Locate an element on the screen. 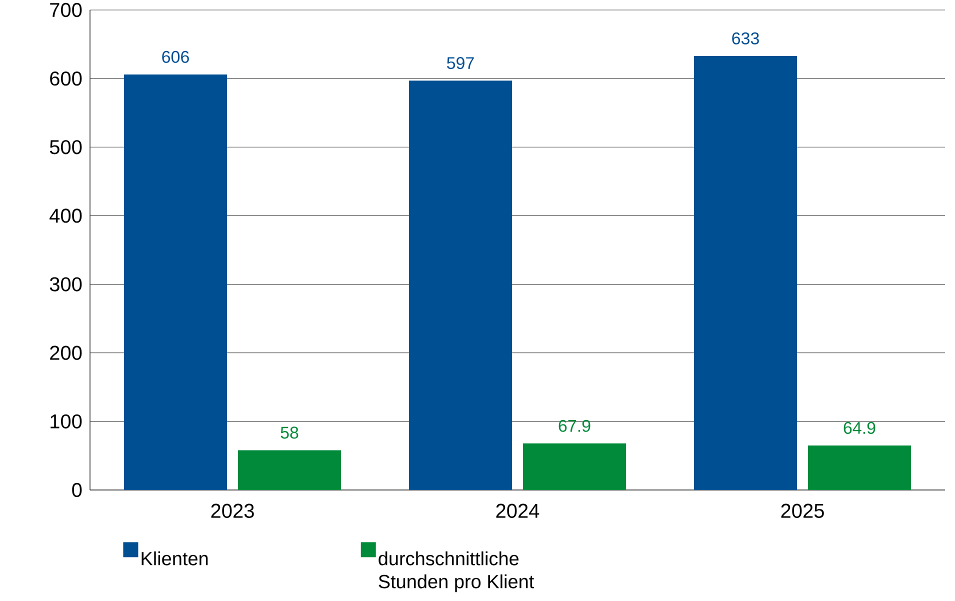  y-tick-label: 600 is located at coordinates (66, 78).